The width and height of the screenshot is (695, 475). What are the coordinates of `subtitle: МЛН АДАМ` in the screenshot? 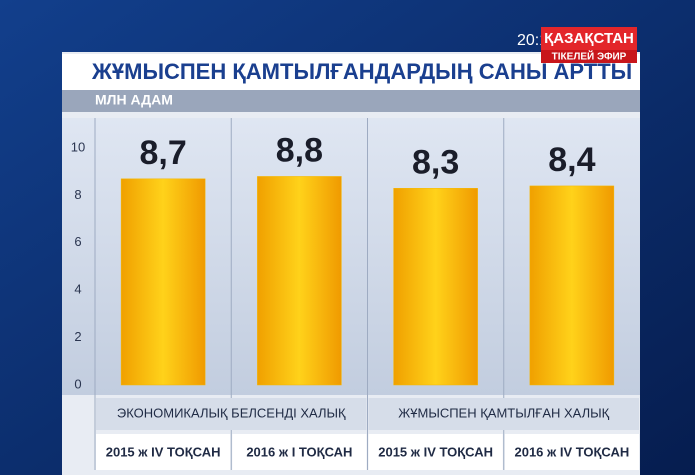 It's located at (134, 100).